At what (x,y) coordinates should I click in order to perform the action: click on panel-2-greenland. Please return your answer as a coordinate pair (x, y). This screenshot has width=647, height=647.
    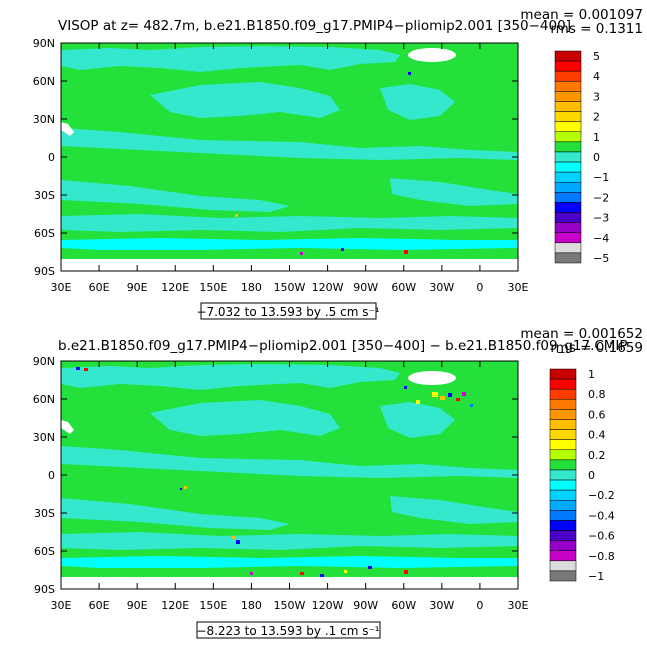
    Looking at the image, I should click on (432, 378).